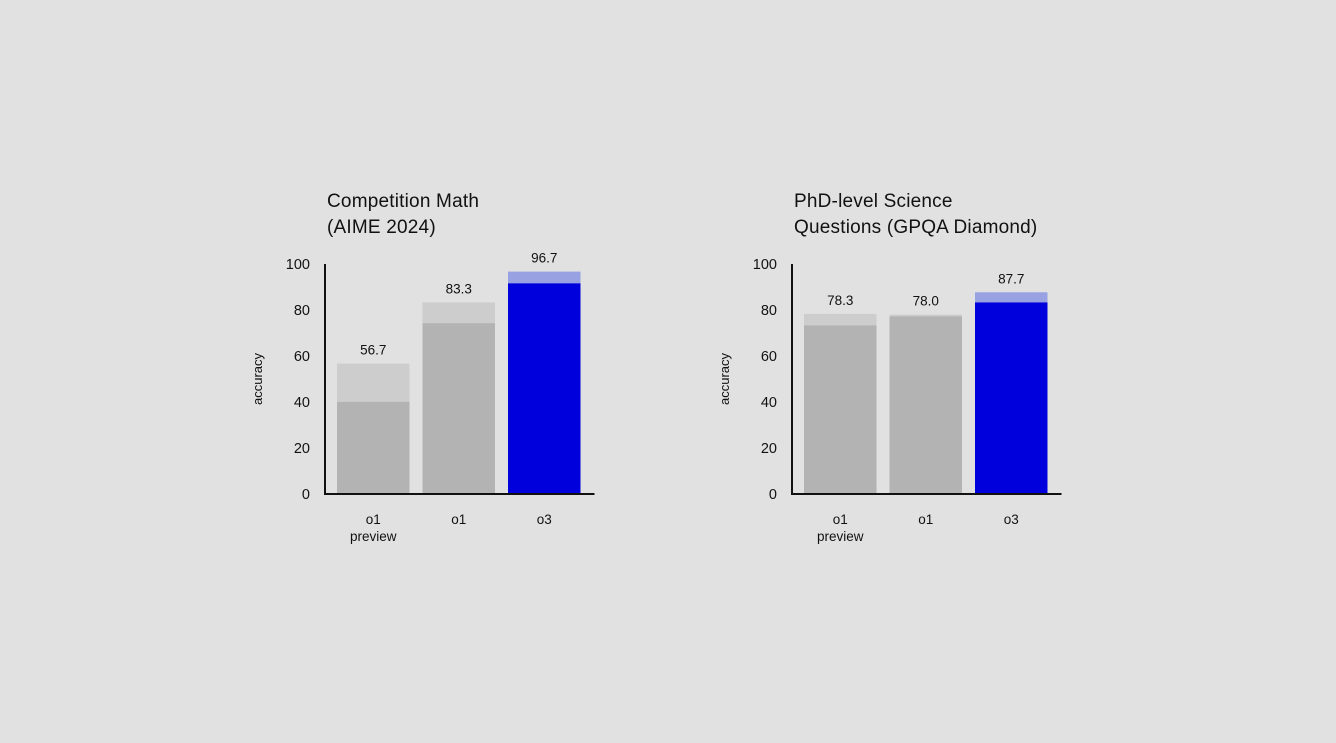 The width and height of the screenshot is (1336, 743). I want to click on data-label: 87.7, so click(1011, 278).